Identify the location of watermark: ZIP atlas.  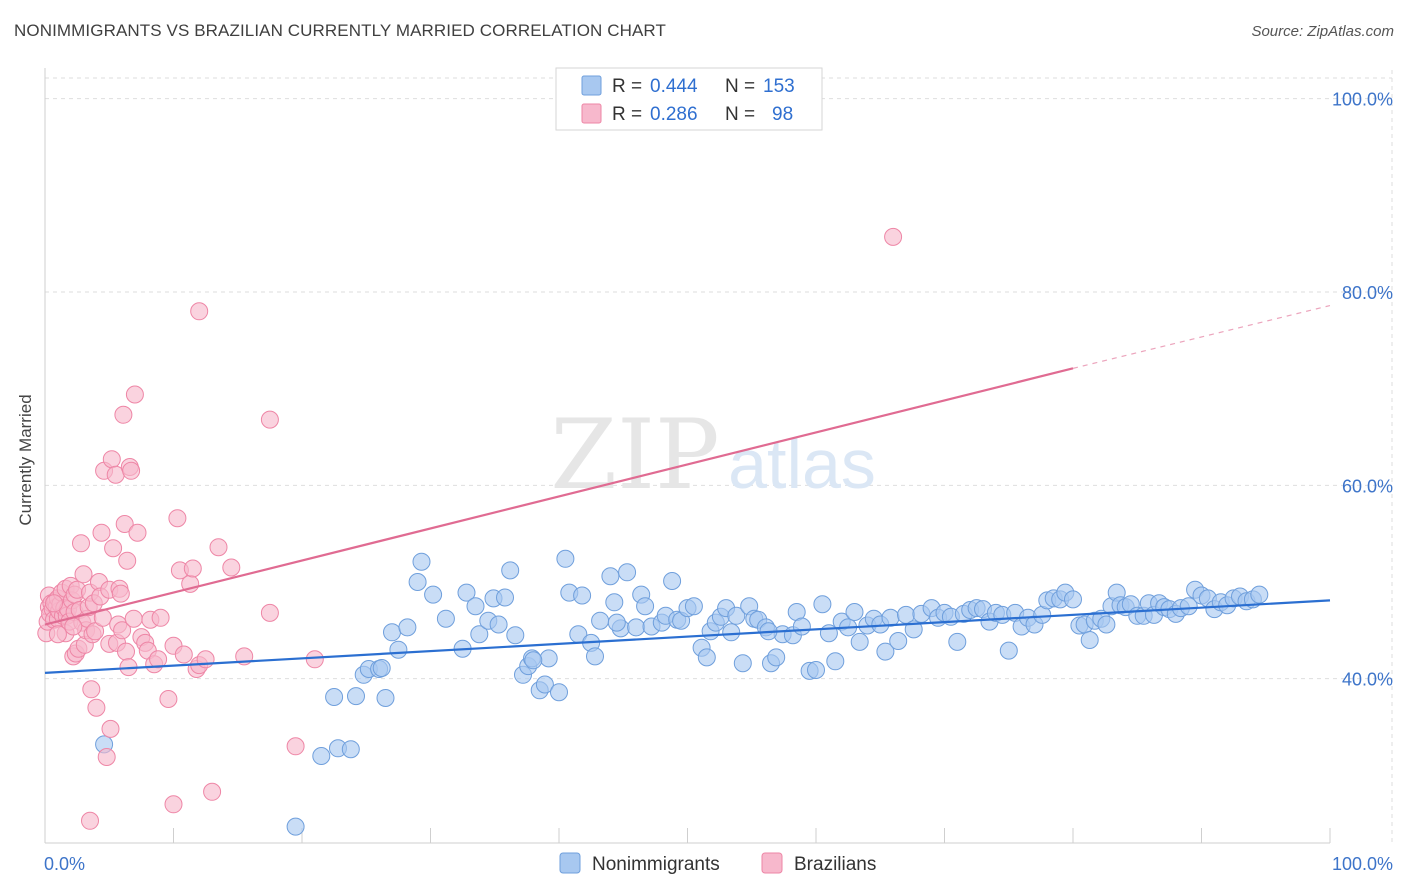
(713, 455).